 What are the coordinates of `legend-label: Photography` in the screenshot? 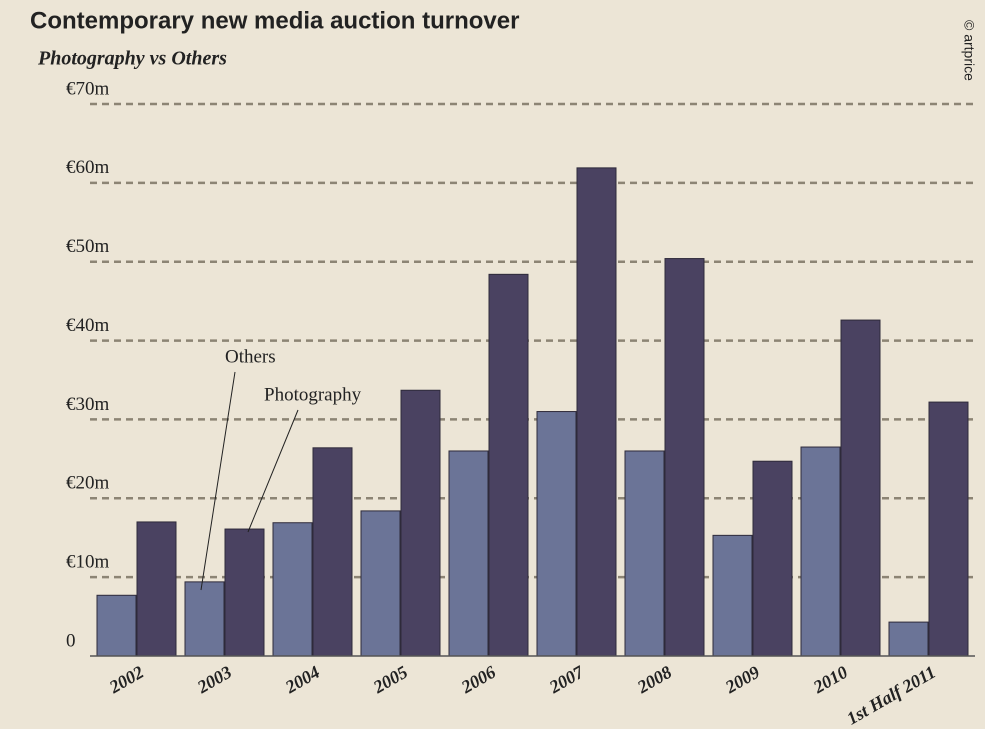 It's located at (313, 394).